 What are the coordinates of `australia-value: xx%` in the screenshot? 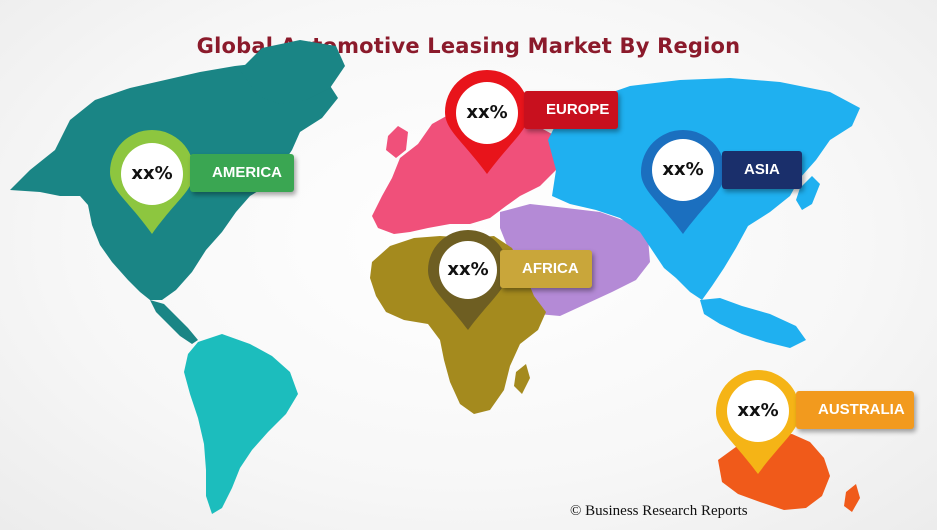 It's located at (758, 410).